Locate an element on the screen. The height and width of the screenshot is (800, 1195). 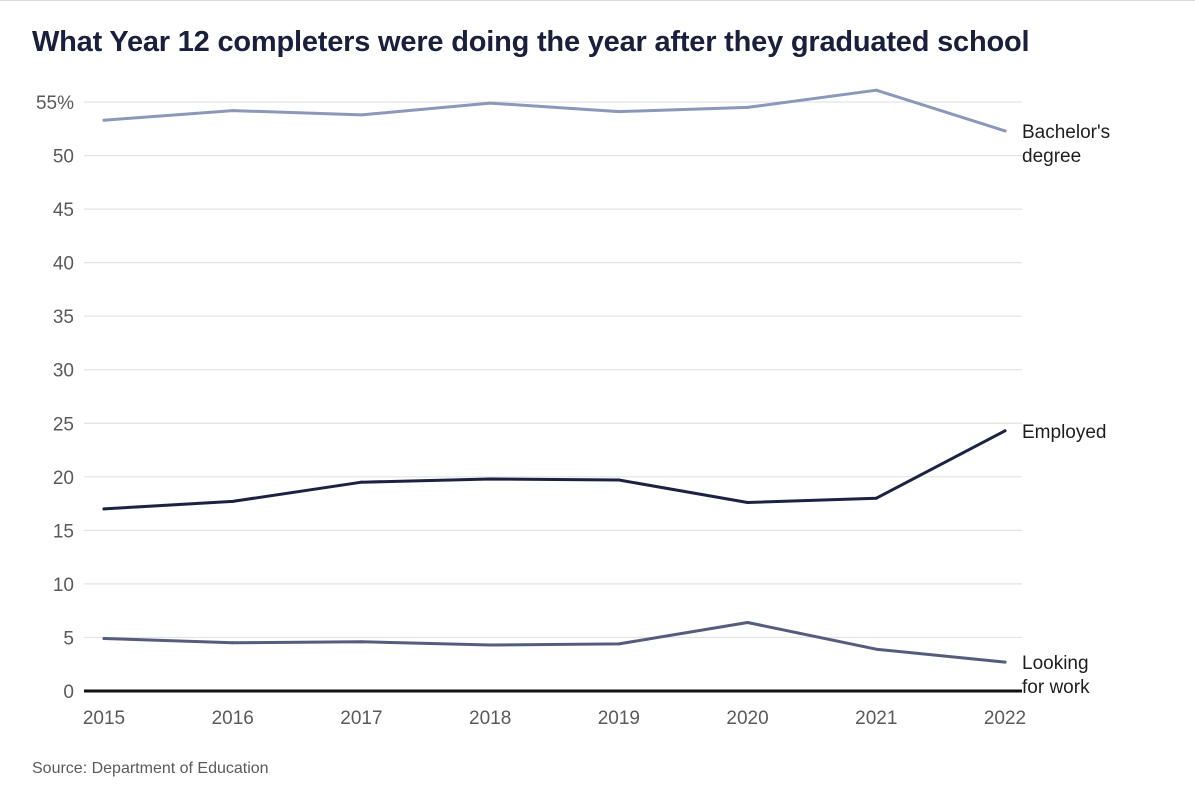
series-label: Bachelor's is located at coordinates (1066, 132).